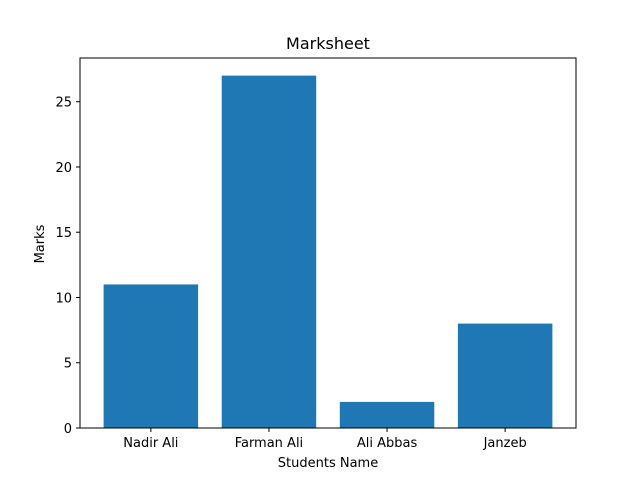 This screenshot has height=484, width=640. Describe the element at coordinates (67, 266) in the screenshot. I see `y-axis: 0 5 10 15 20 25` at that location.